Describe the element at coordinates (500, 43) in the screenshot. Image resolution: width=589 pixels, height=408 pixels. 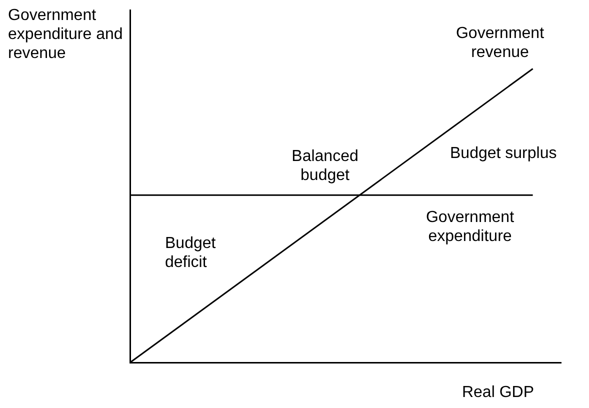
I see `series-label: Government revenue` at that location.